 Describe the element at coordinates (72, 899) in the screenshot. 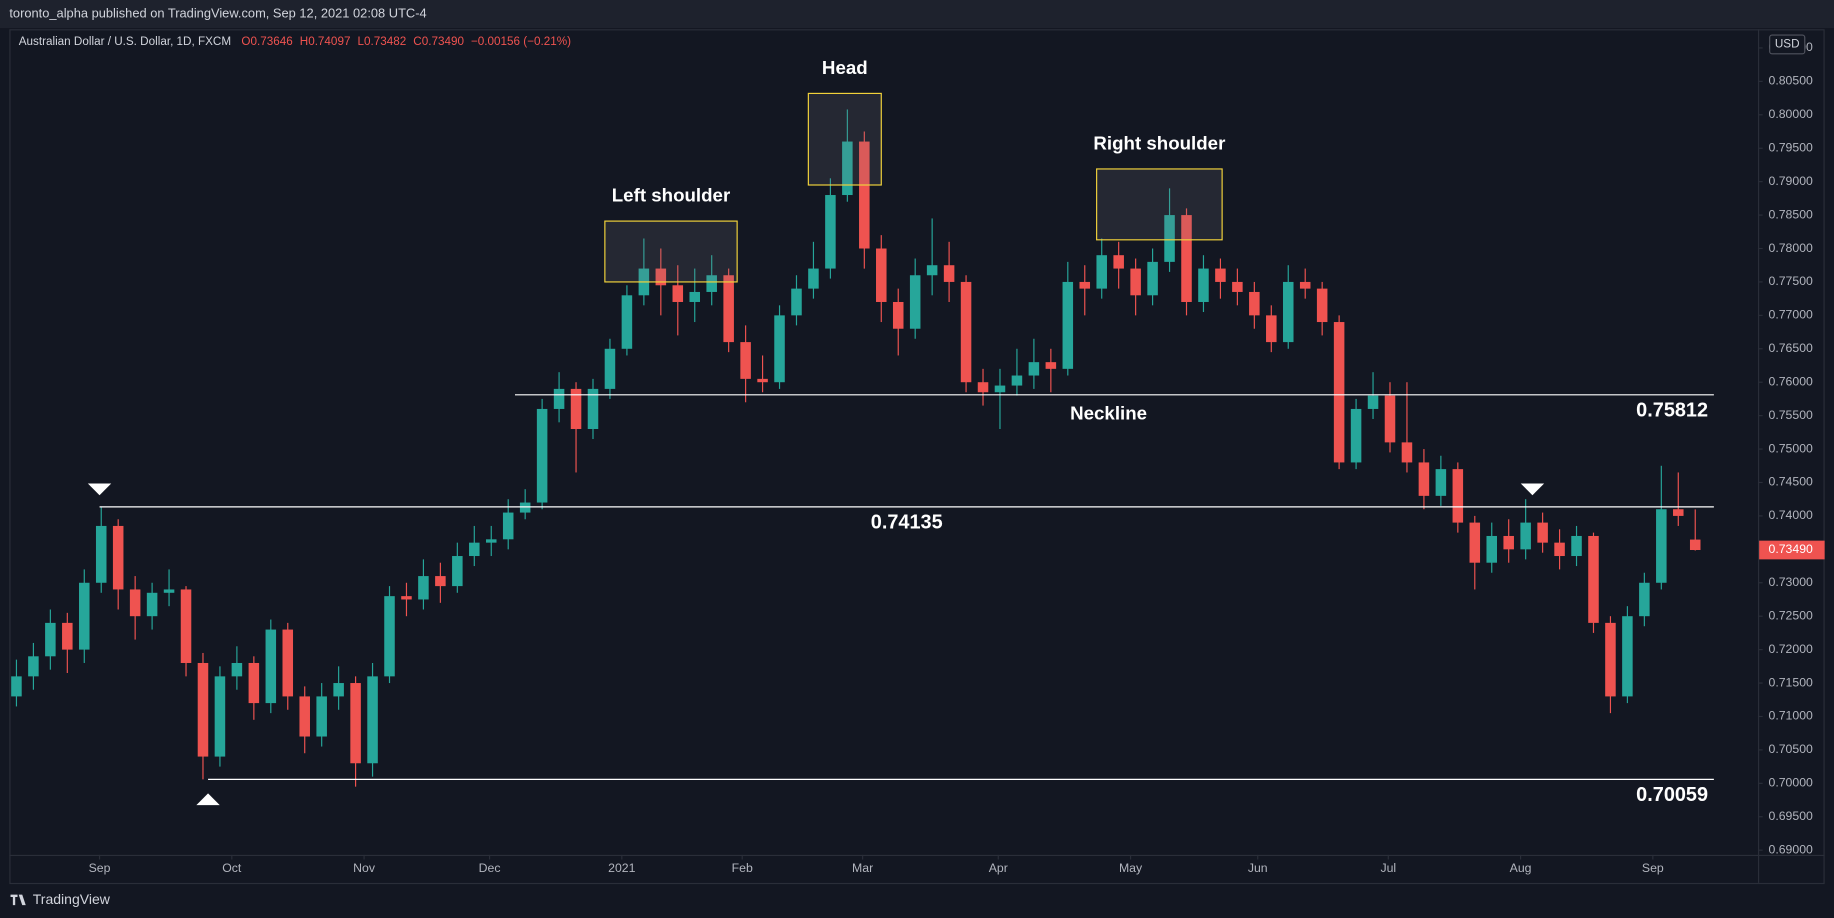

I see `brand: TradingView` at that location.